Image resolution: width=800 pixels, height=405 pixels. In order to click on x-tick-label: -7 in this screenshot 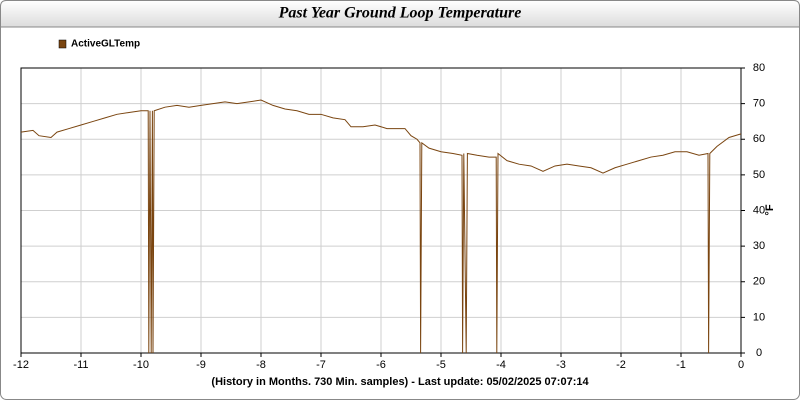, I will do `click(321, 365)`.